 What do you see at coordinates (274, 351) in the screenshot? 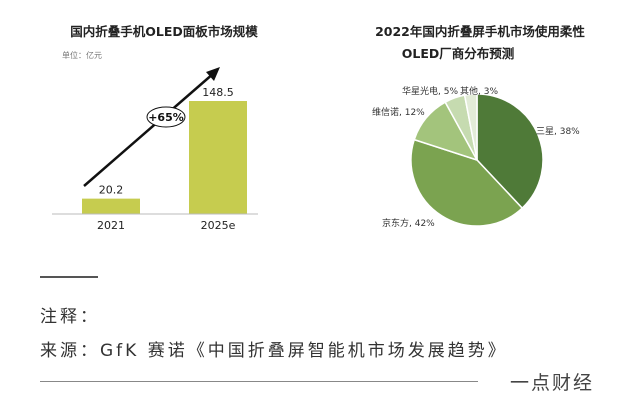
I see `source-note: 来源：GfK 赛诺《中国折叠屏智能机市场发展趋势》` at bounding box center [274, 351].